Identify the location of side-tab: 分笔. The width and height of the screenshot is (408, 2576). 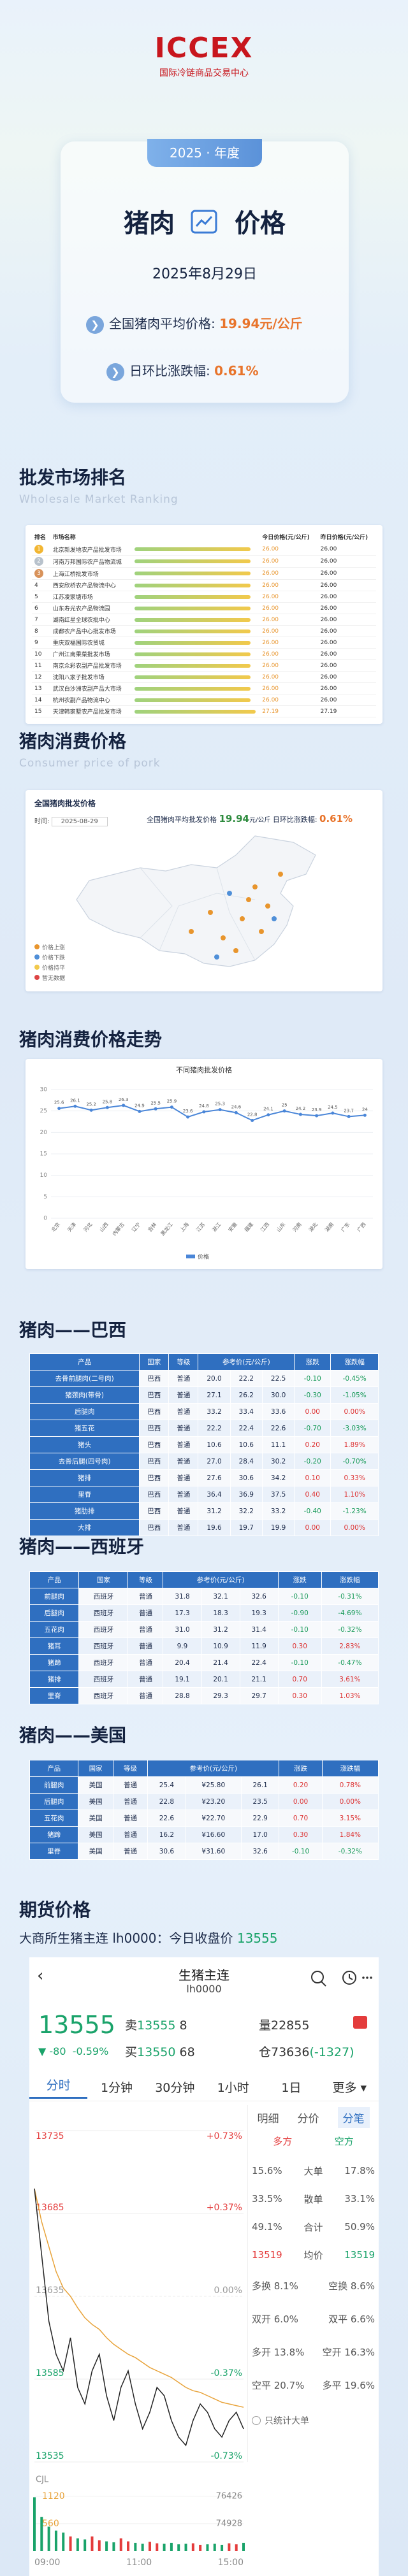
(353, 2117).